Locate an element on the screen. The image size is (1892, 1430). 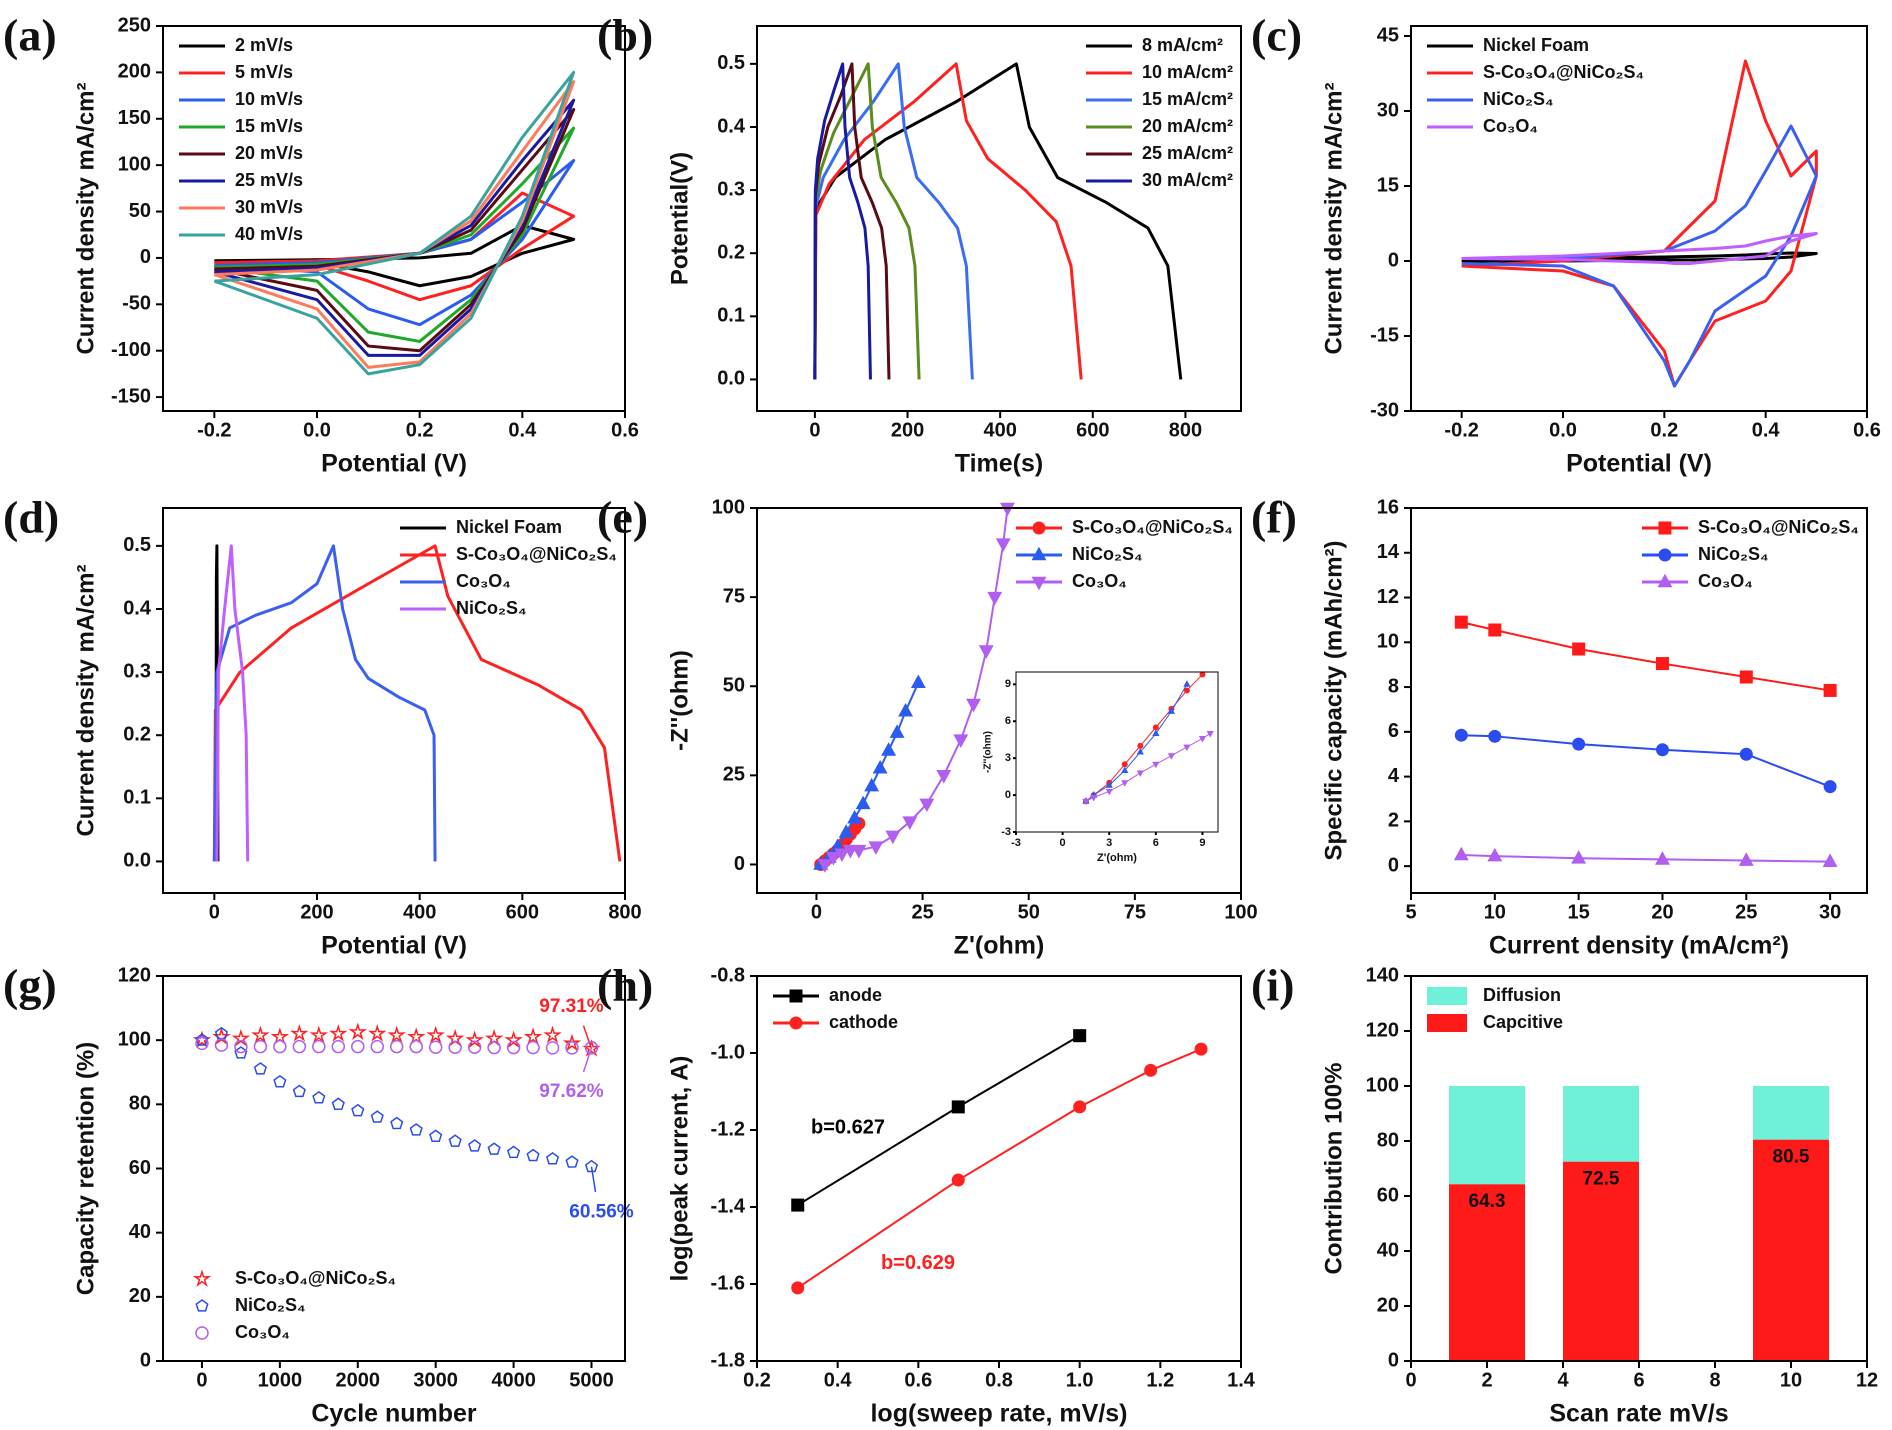
x-axis-label: Potential (V) is located at coordinates (394, 946).